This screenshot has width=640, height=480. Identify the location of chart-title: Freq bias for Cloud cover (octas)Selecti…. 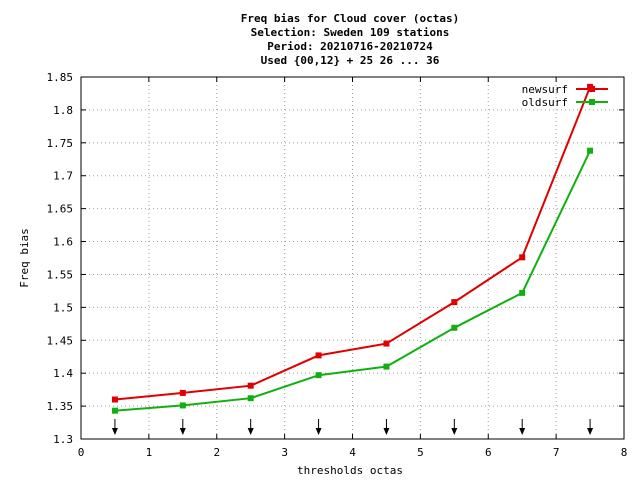
(350, 39).